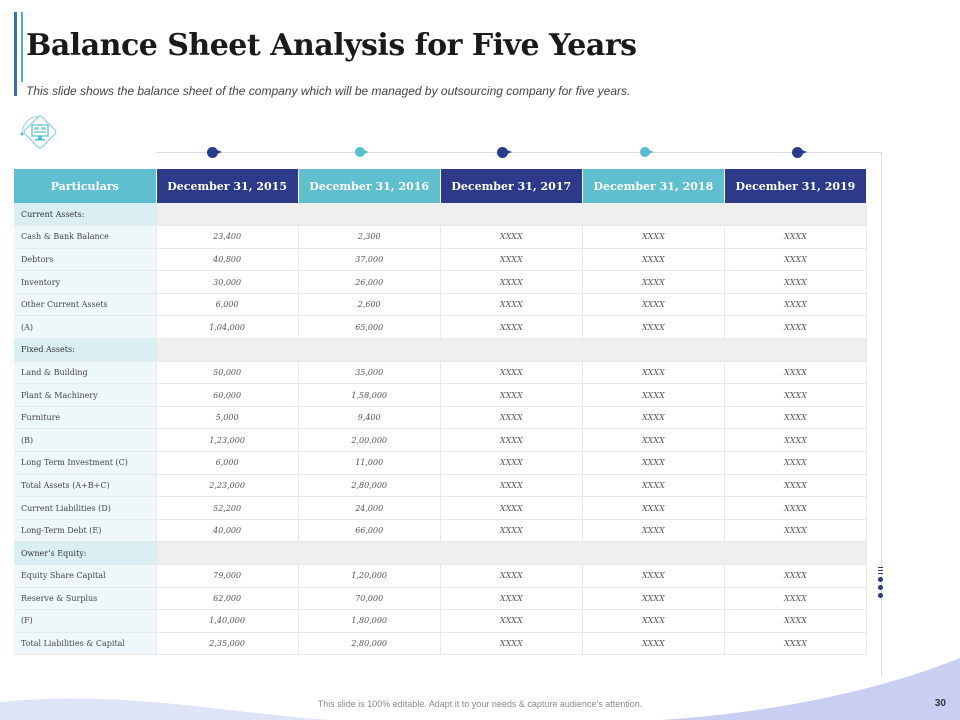  Describe the element at coordinates (369, 305) in the screenshot. I see `value-cell: 2,600` at that location.